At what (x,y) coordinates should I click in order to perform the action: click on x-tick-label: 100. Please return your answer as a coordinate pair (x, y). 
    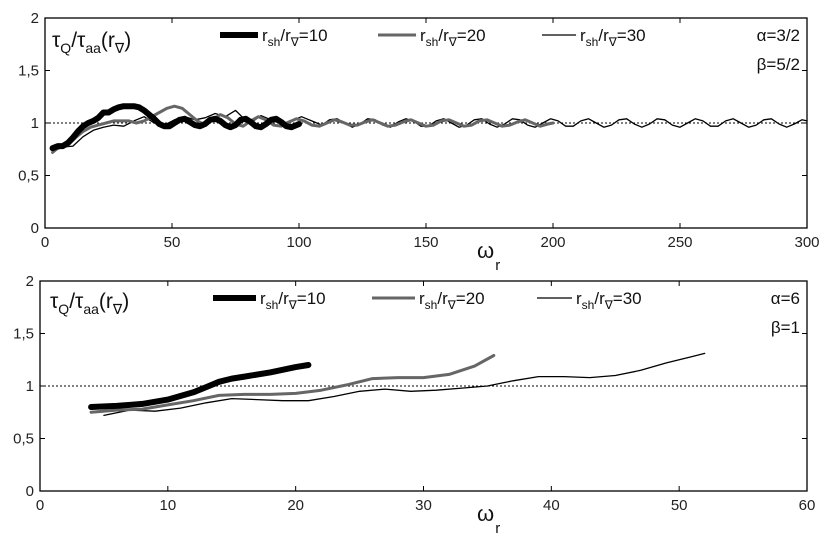
    Looking at the image, I should click on (298, 242).